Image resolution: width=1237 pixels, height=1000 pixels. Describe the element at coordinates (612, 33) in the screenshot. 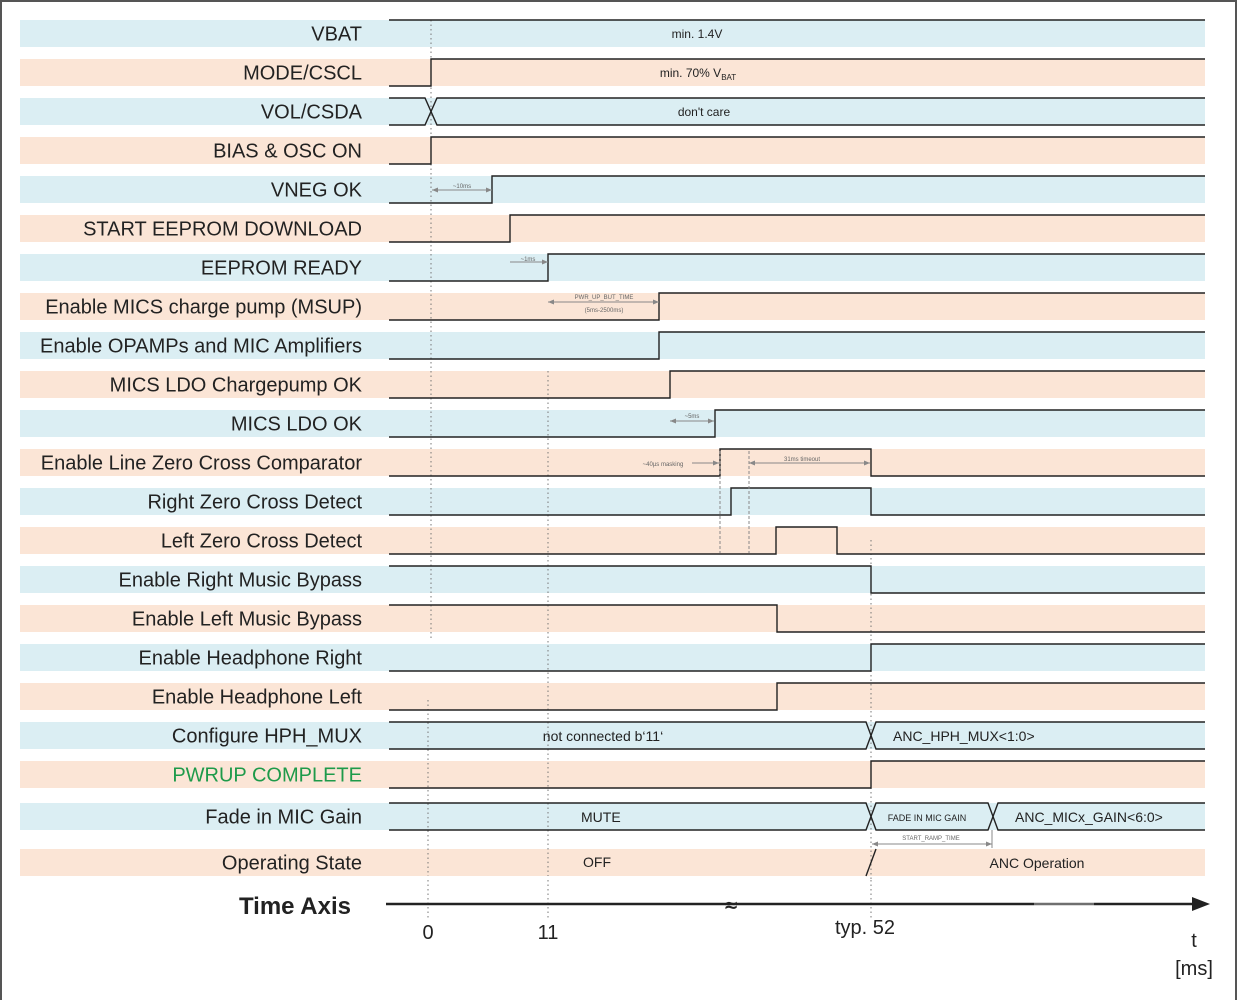

I see `row-band-vbat` at that location.